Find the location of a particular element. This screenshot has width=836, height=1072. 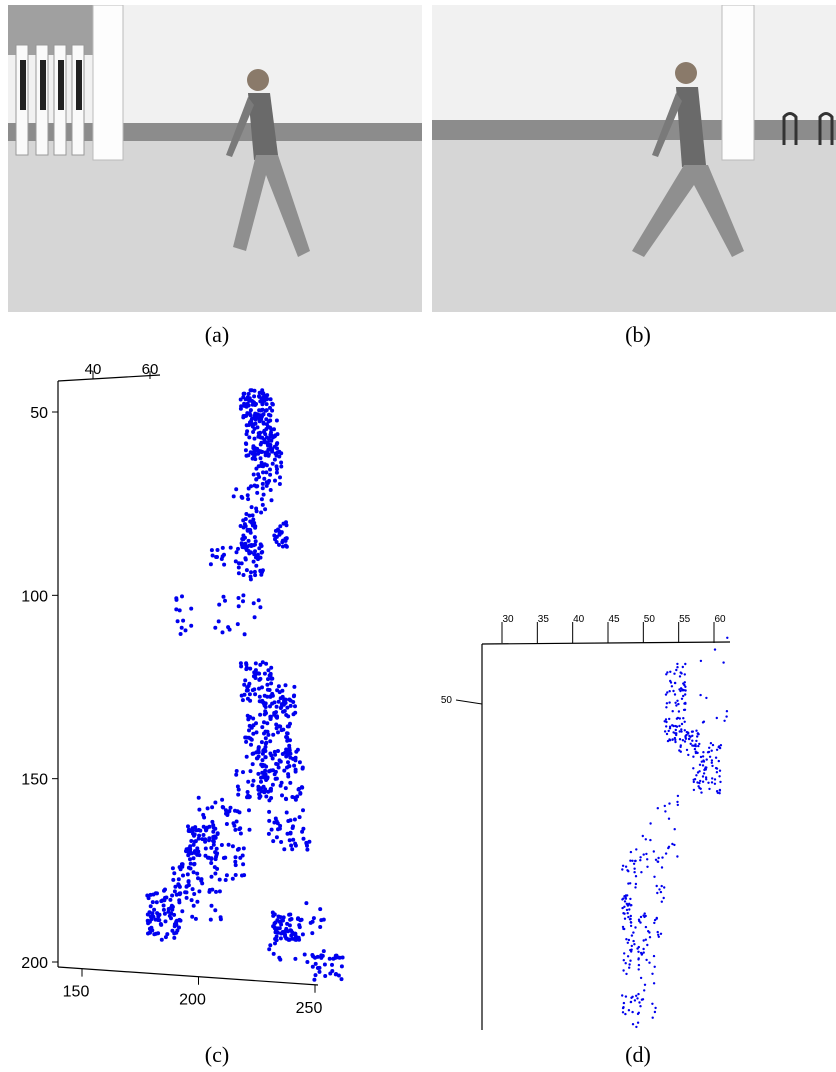

plot-c-y-tick-label: 150 is located at coordinates (34, 780).